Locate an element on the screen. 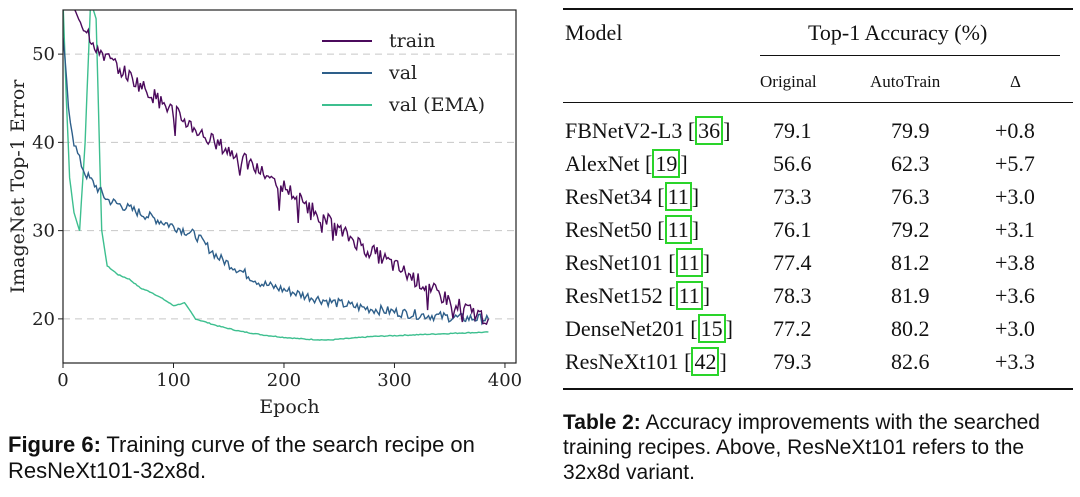  x-tick-label: 300 is located at coordinates (394, 380).